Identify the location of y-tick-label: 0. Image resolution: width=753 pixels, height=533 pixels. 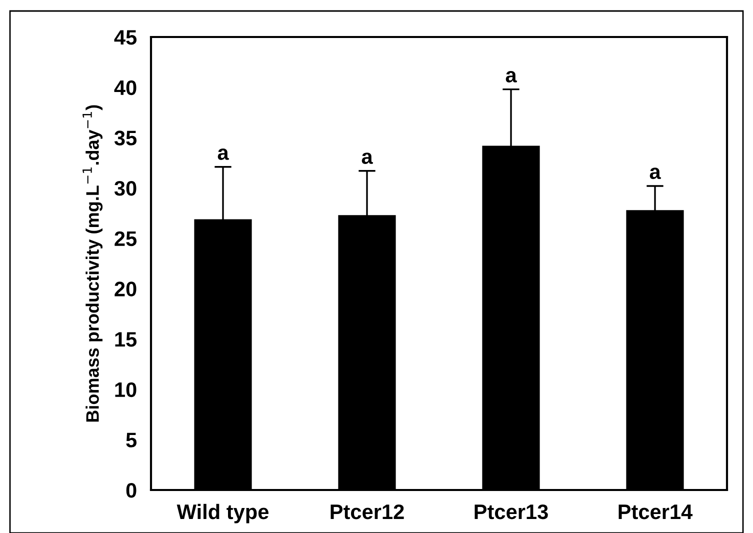
(131, 490).